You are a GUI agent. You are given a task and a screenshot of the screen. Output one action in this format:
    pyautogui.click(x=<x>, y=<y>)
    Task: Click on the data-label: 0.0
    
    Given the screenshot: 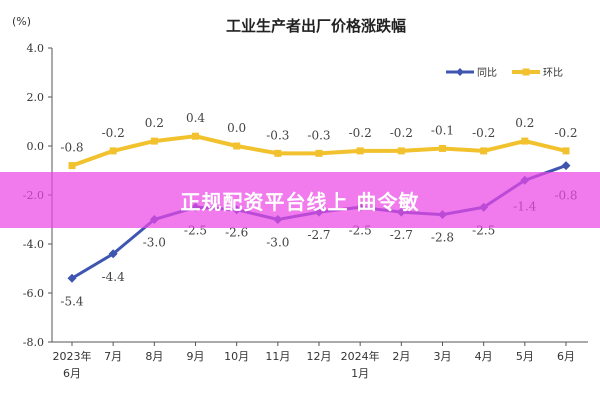 What is the action you would take?
    pyautogui.click(x=236, y=128)
    